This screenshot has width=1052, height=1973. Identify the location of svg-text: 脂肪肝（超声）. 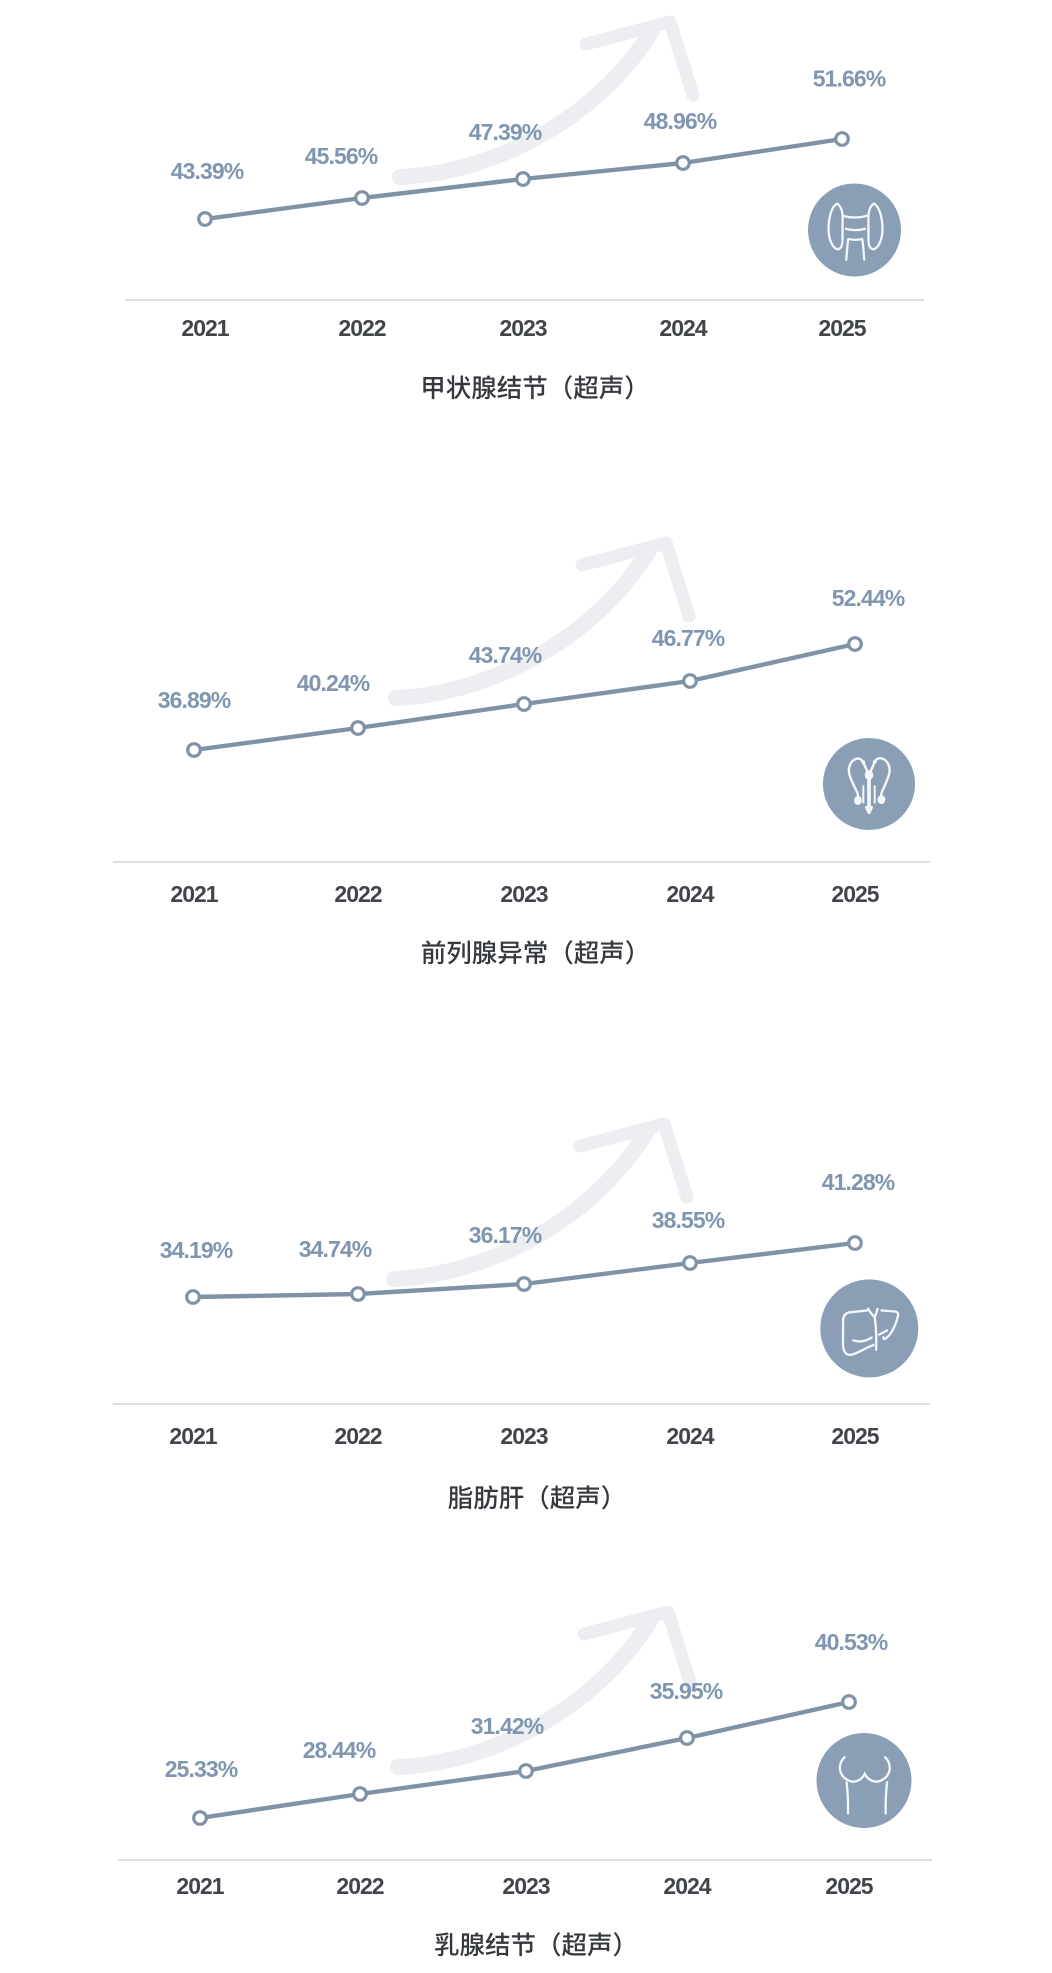
(537, 1496).